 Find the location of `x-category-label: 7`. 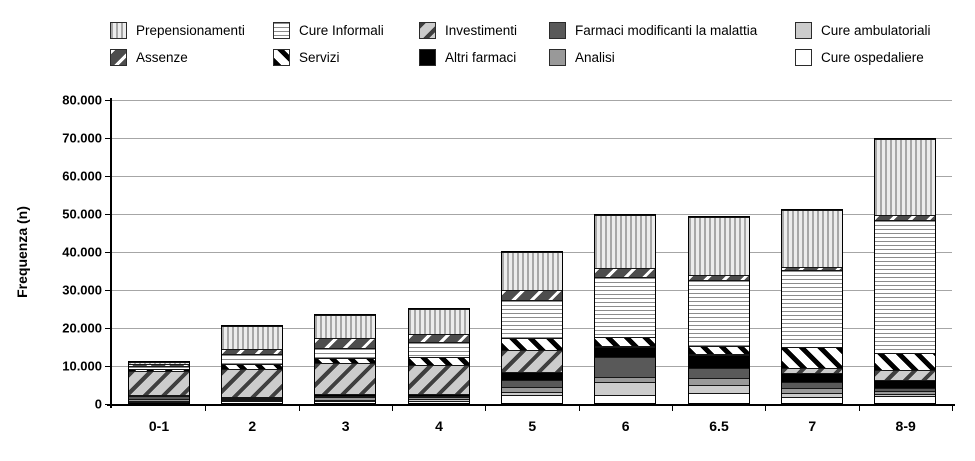

x-category-label: 7 is located at coordinates (812, 426).